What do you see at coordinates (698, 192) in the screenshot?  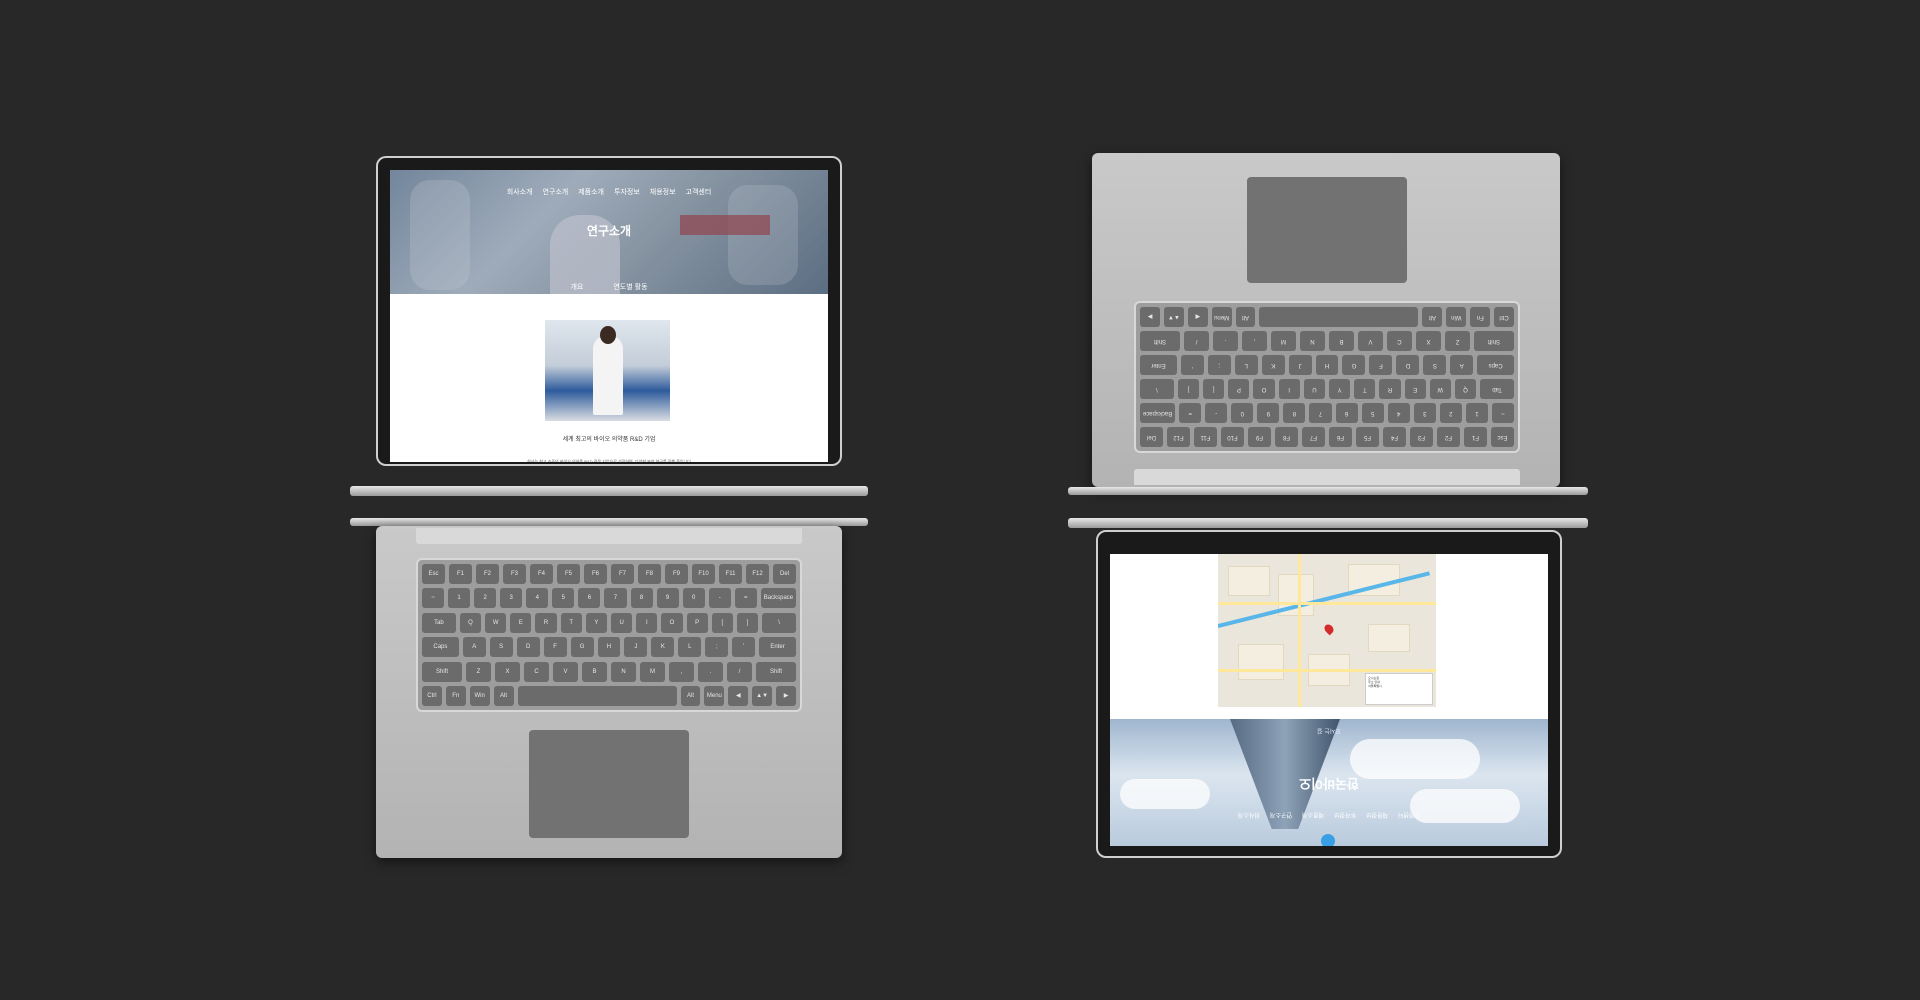 I see `nav-item: 고객센터` at bounding box center [698, 192].